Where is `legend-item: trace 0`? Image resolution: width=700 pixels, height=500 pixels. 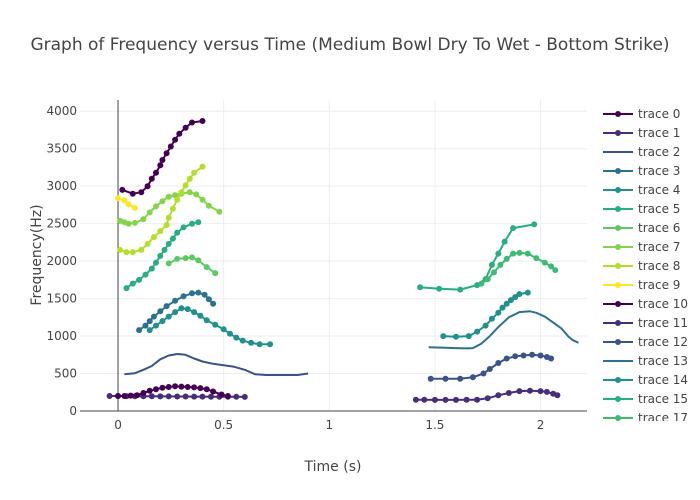 legend-item: trace 0 is located at coordinates (641, 114).